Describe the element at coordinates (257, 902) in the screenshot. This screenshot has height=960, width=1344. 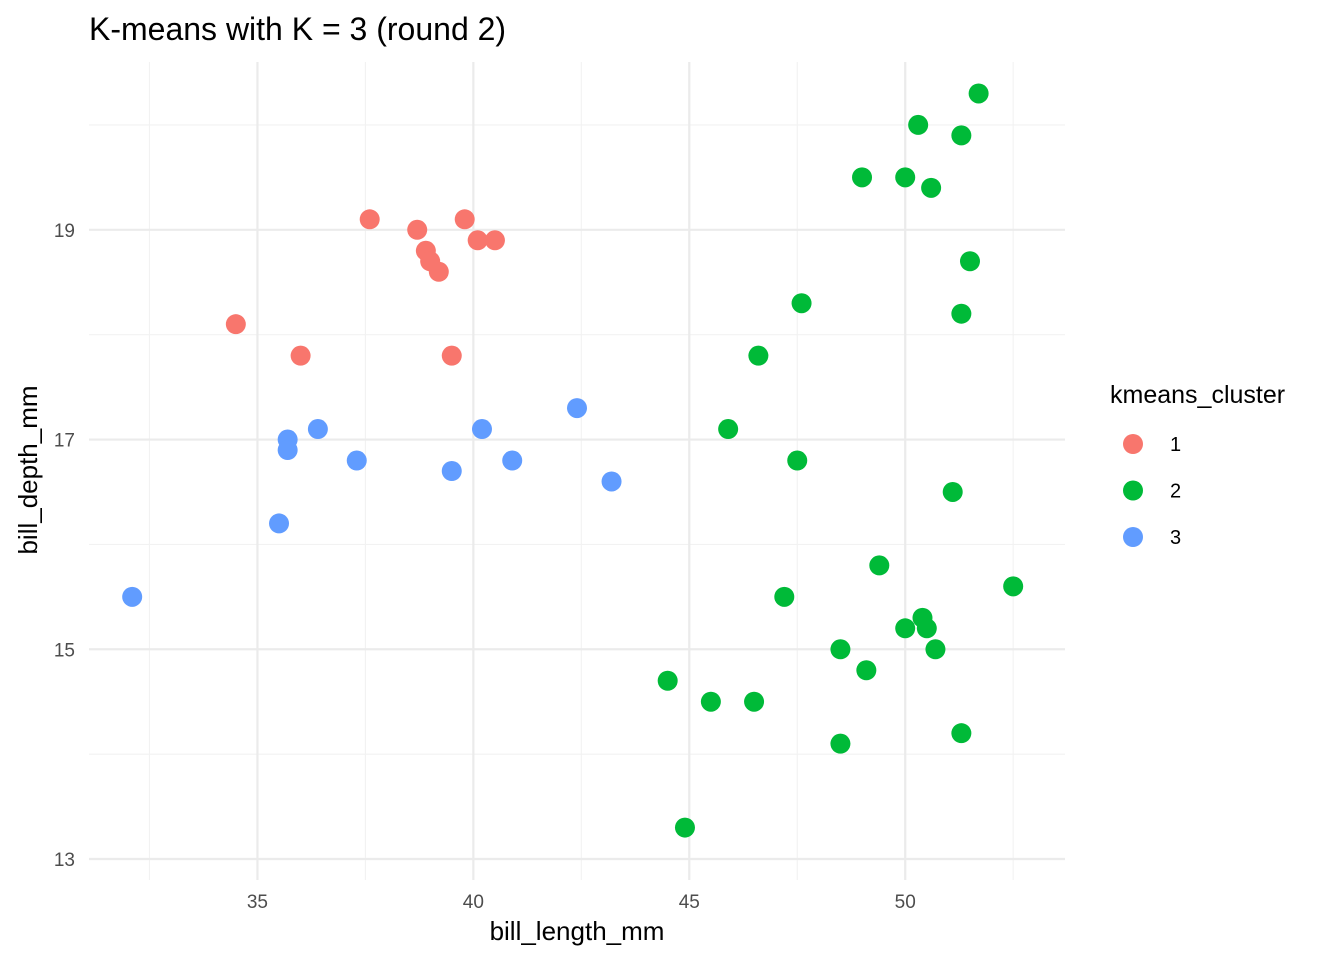
I see `x-tick-label: 35` at that location.